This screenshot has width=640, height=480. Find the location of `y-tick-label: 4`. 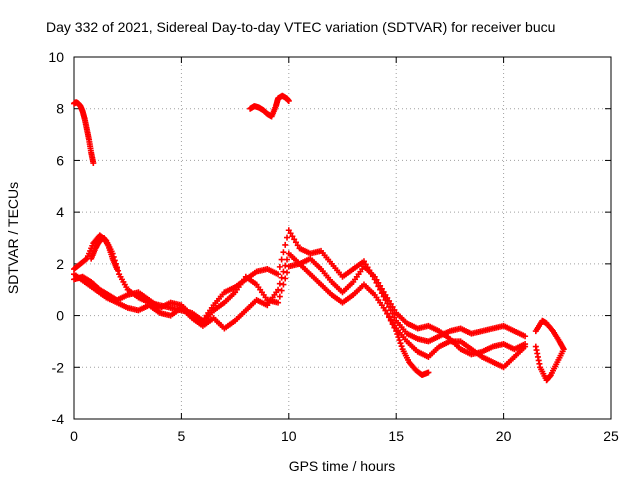

y-tick-label: 4 is located at coordinates (60, 212).